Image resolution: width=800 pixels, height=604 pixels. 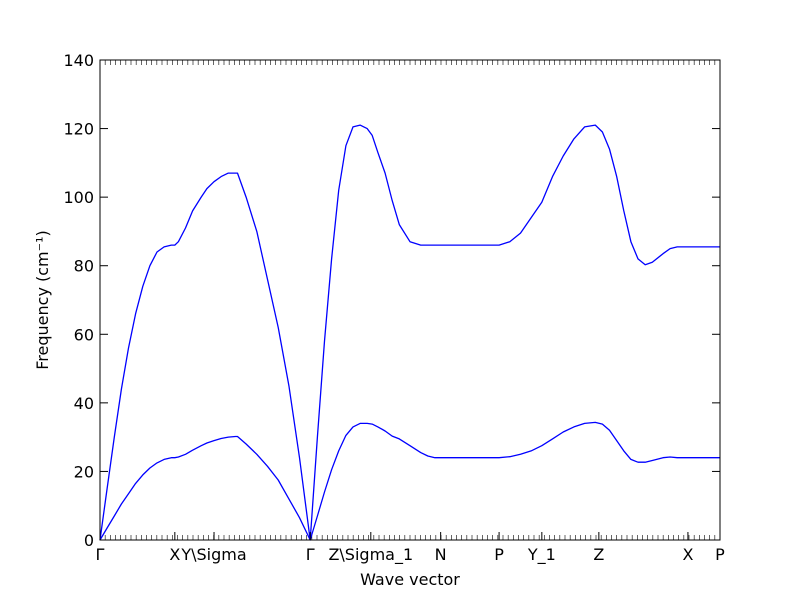 I want to click on x-tick-label: Z, so click(x=598, y=554).